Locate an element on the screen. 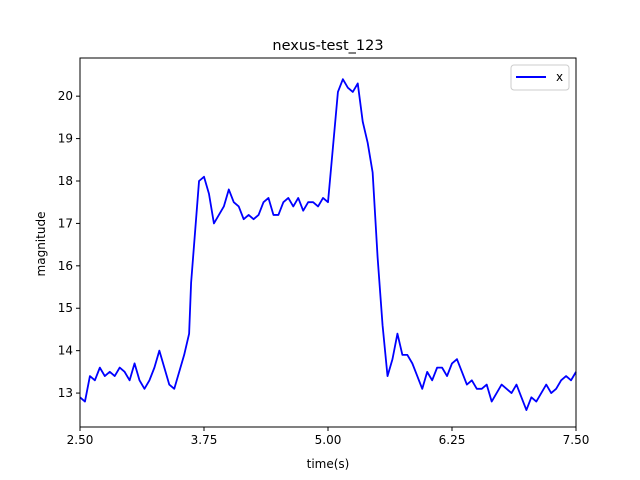  y-tick-label: 13 is located at coordinates (65, 393).